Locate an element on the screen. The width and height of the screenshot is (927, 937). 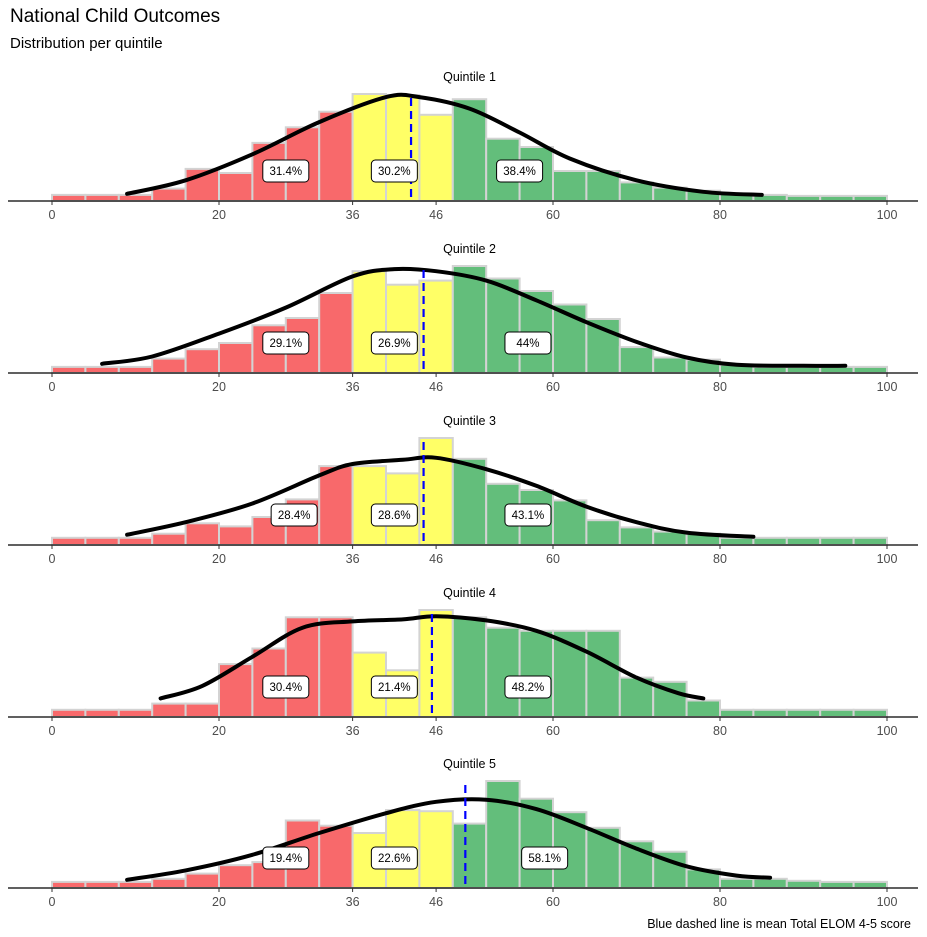
percent-label: 28.4% is located at coordinates (294, 516).